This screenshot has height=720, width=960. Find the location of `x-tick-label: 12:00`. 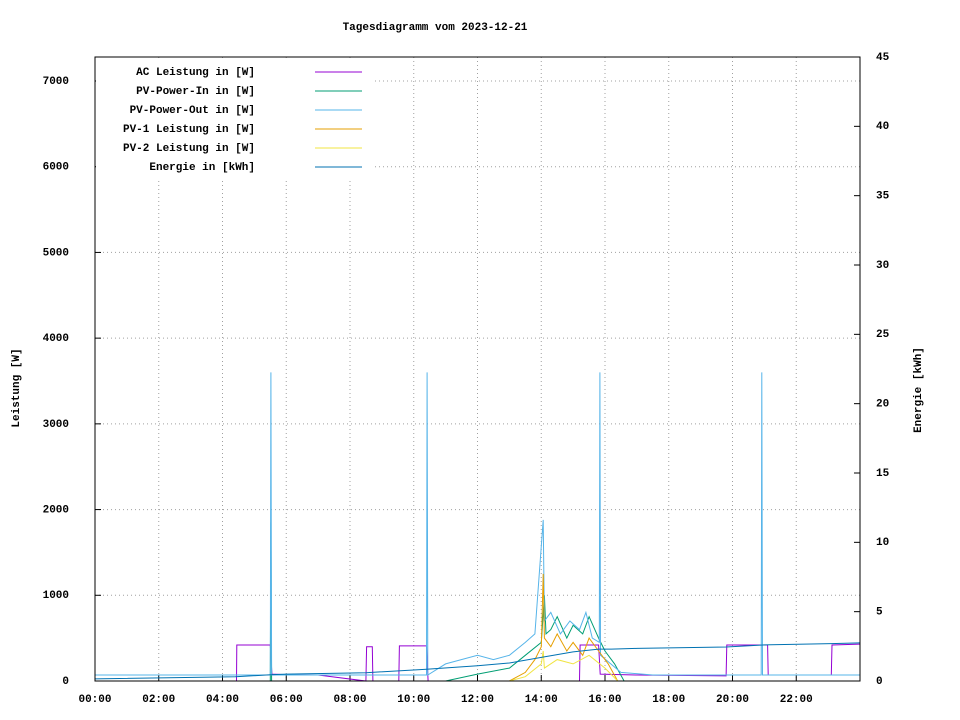

x-tick-label: 12:00 is located at coordinates (477, 700).